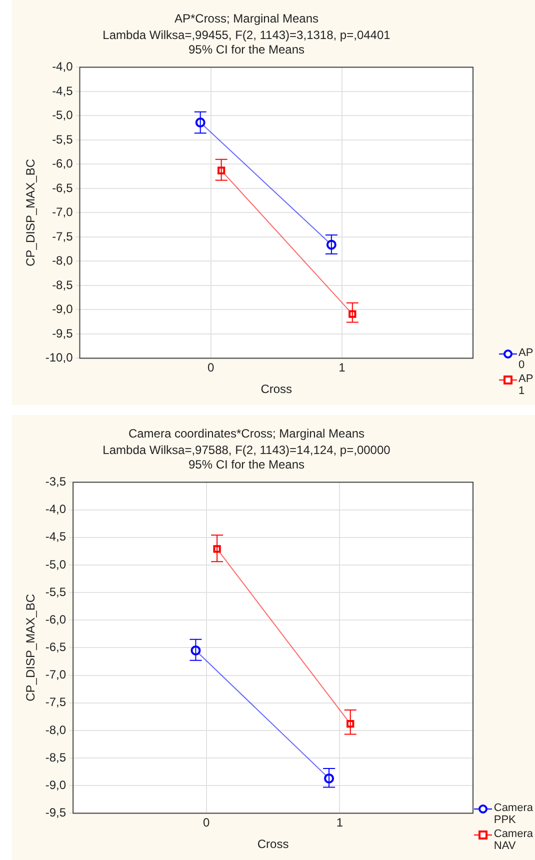 The image size is (535, 860). I want to click on y-tick-label: -3,5, so click(55, 481).